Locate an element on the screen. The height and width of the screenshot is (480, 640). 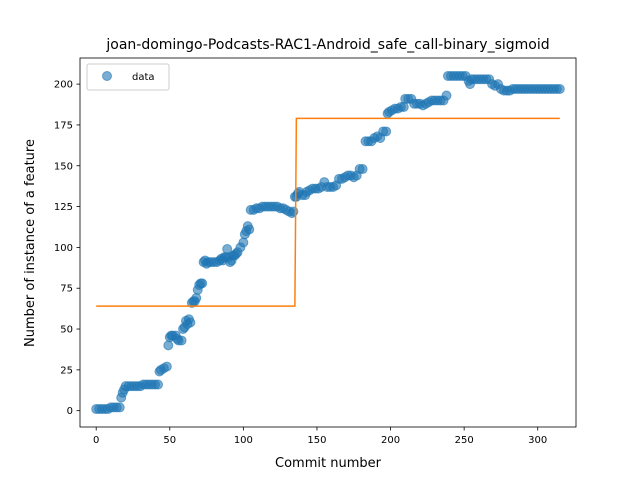
x-axis-label: Commit number is located at coordinates (328, 463).